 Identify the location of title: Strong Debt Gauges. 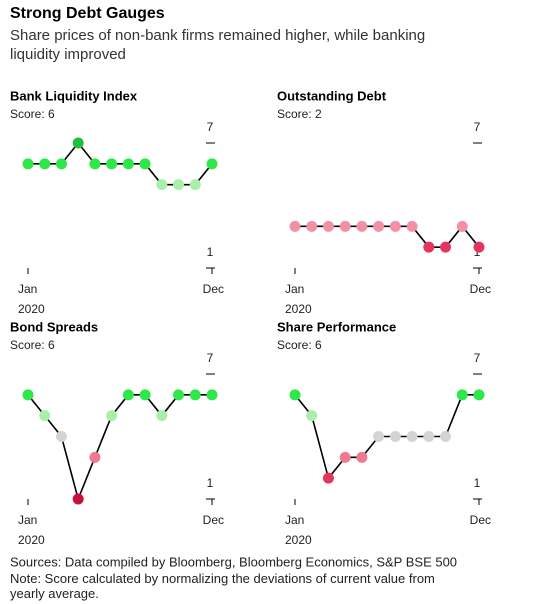
(87, 13).